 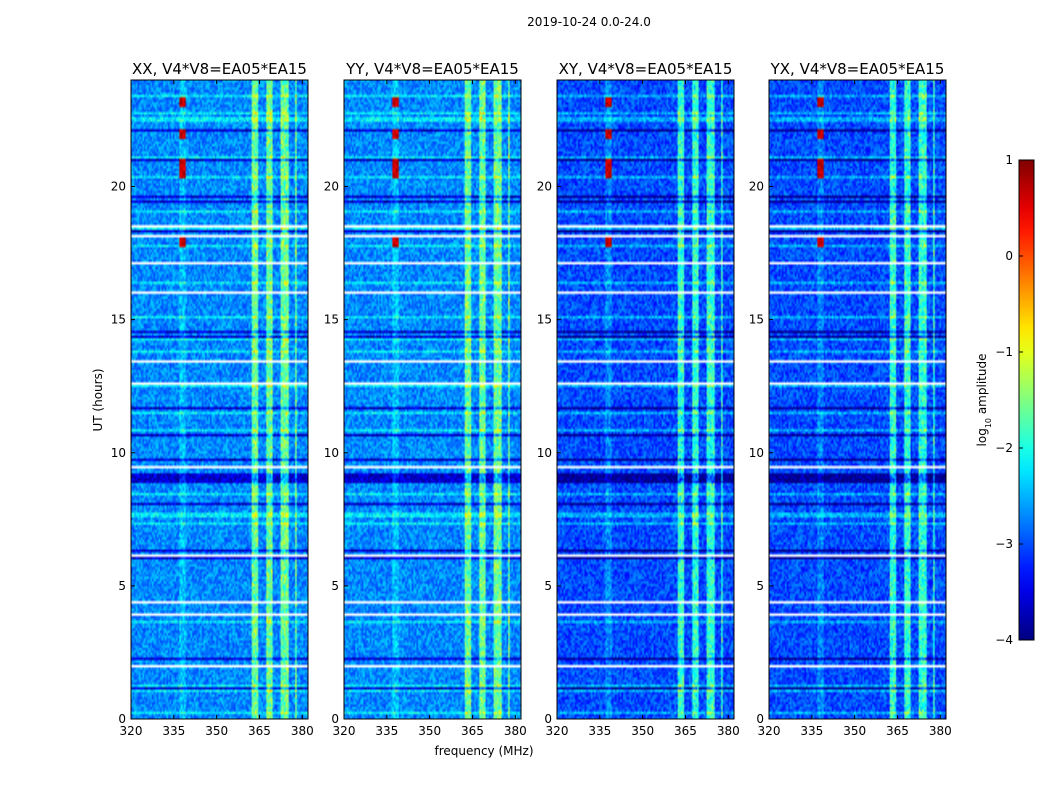 I want to click on colorbar-gradient, so click(x=1026, y=400).